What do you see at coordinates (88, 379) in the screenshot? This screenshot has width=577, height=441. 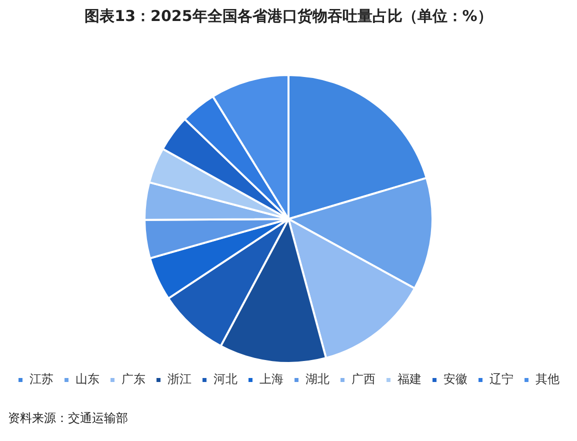 I see `legend-label: 山东` at bounding box center [88, 379].